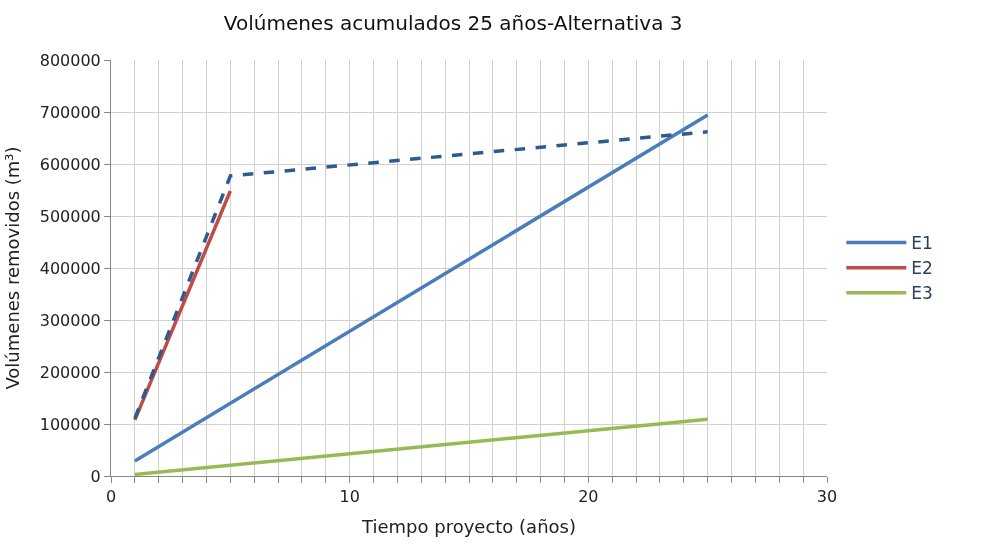  Describe the element at coordinates (70, 216) in the screenshot. I see `y-tick-label: 500000` at that location.